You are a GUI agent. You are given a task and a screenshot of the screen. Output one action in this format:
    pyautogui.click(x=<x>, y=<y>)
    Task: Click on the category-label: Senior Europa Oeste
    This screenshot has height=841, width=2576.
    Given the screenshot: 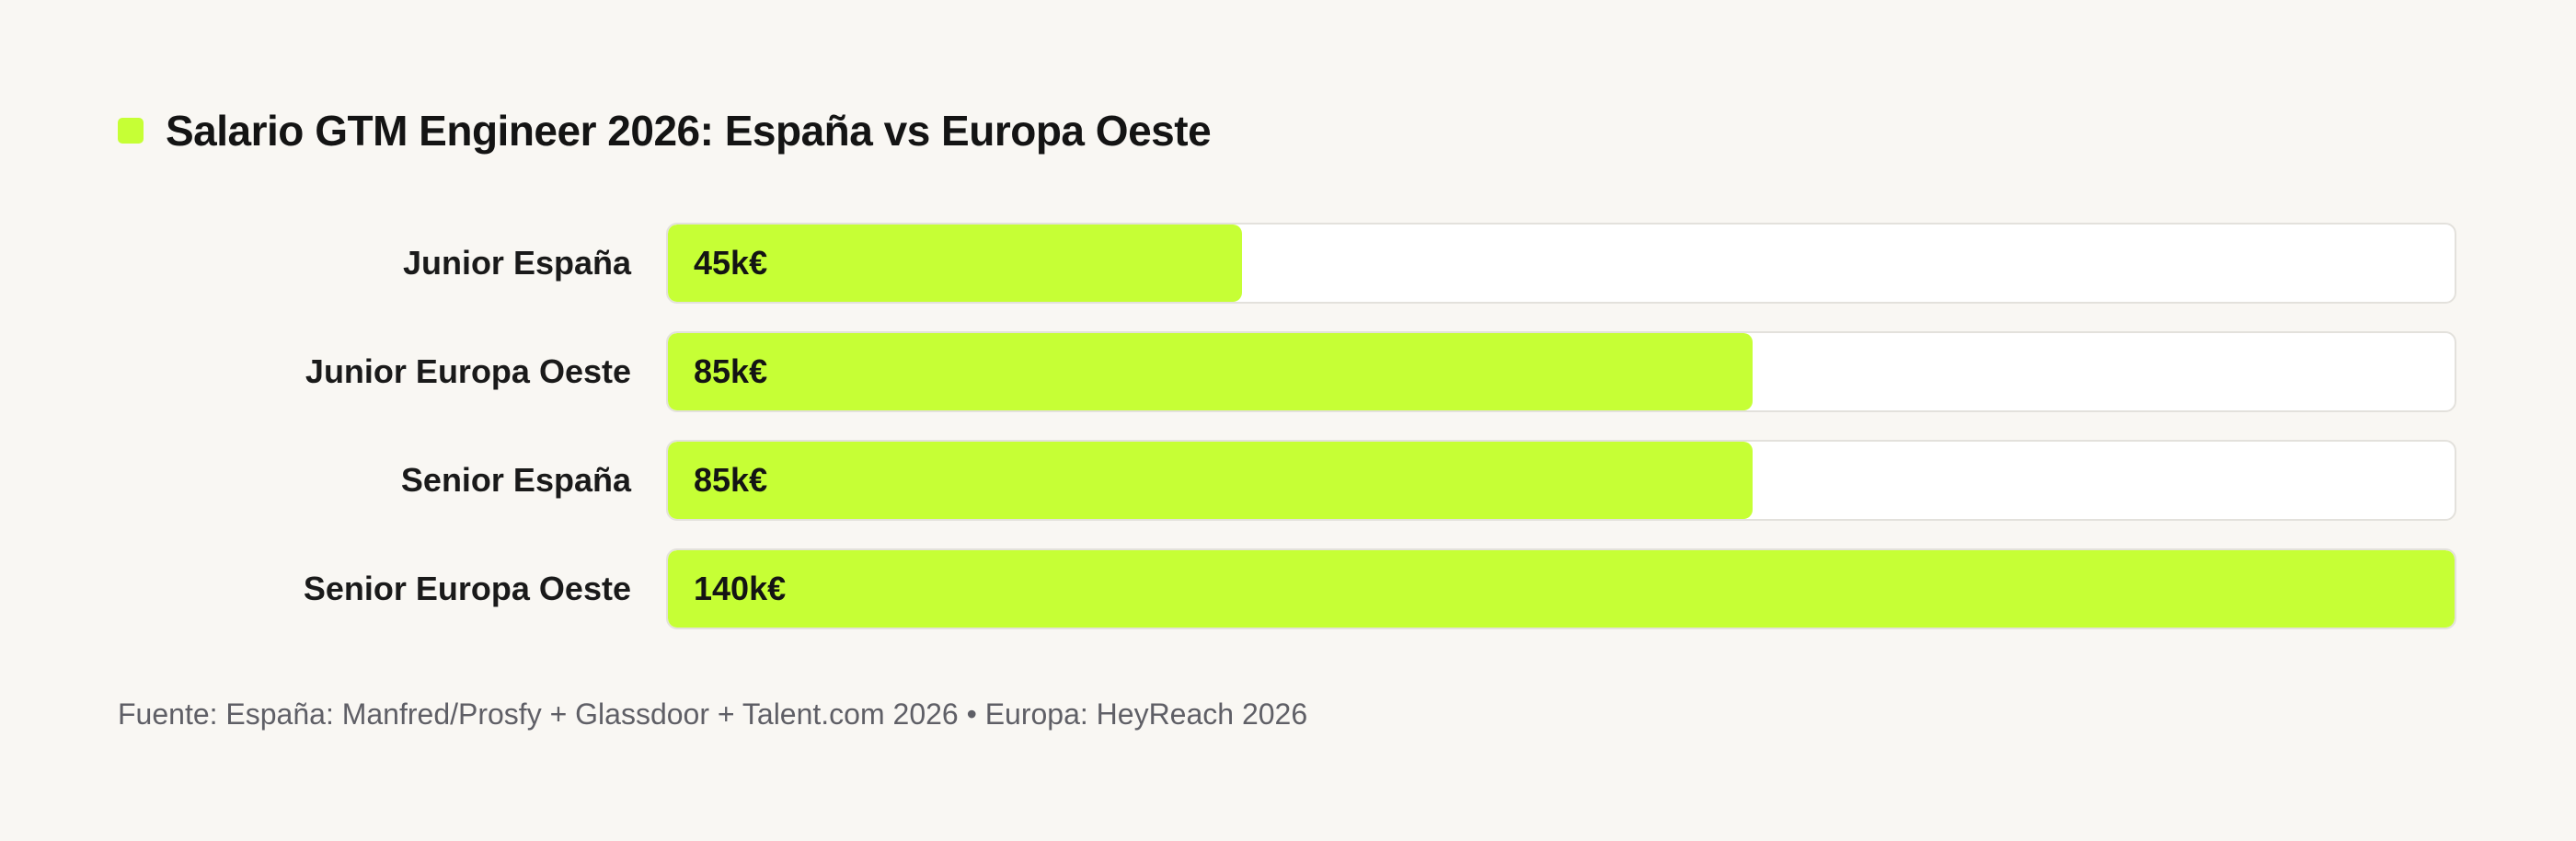 What is the action you would take?
    pyautogui.click(x=467, y=589)
    